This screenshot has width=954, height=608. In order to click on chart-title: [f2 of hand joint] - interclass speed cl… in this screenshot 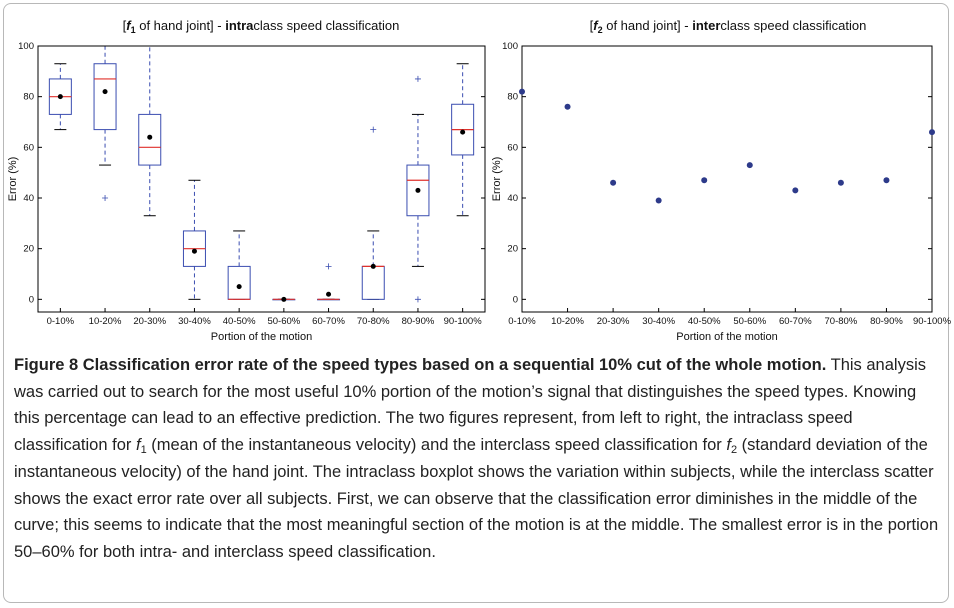, I will do `click(728, 26)`.